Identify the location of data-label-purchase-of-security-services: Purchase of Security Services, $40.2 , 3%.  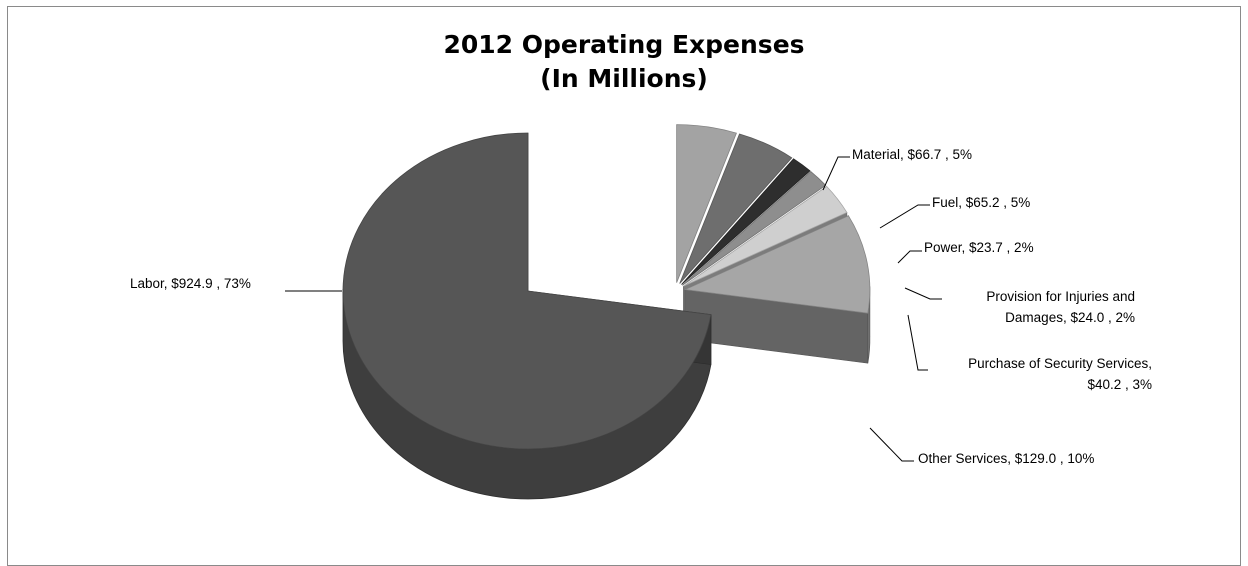
(1060, 374).